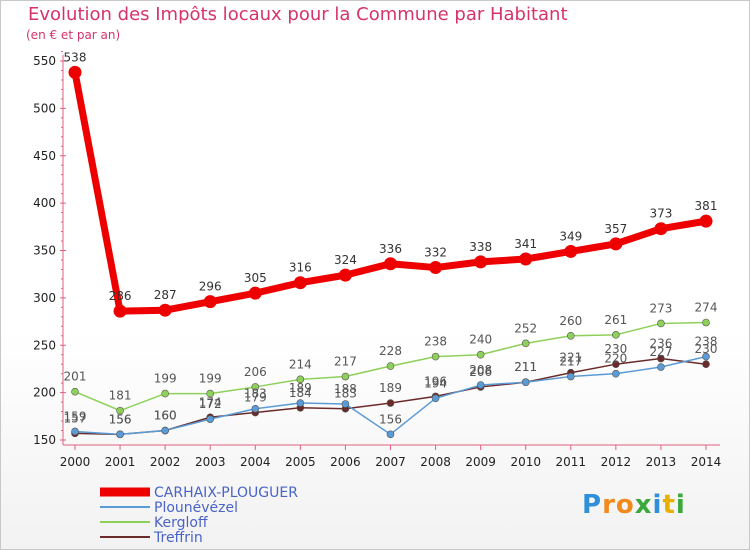 Image resolution: width=750 pixels, height=550 pixels. I want to click on x-tick-label: 2005, so click(300, 462).